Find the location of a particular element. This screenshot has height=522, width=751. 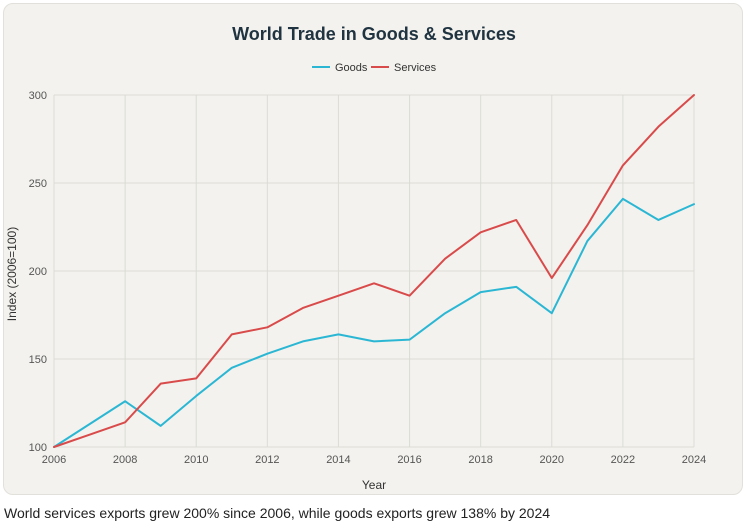

y-axis-ticks: 100 150 200 250 300 is located at coordinates (38, 272).